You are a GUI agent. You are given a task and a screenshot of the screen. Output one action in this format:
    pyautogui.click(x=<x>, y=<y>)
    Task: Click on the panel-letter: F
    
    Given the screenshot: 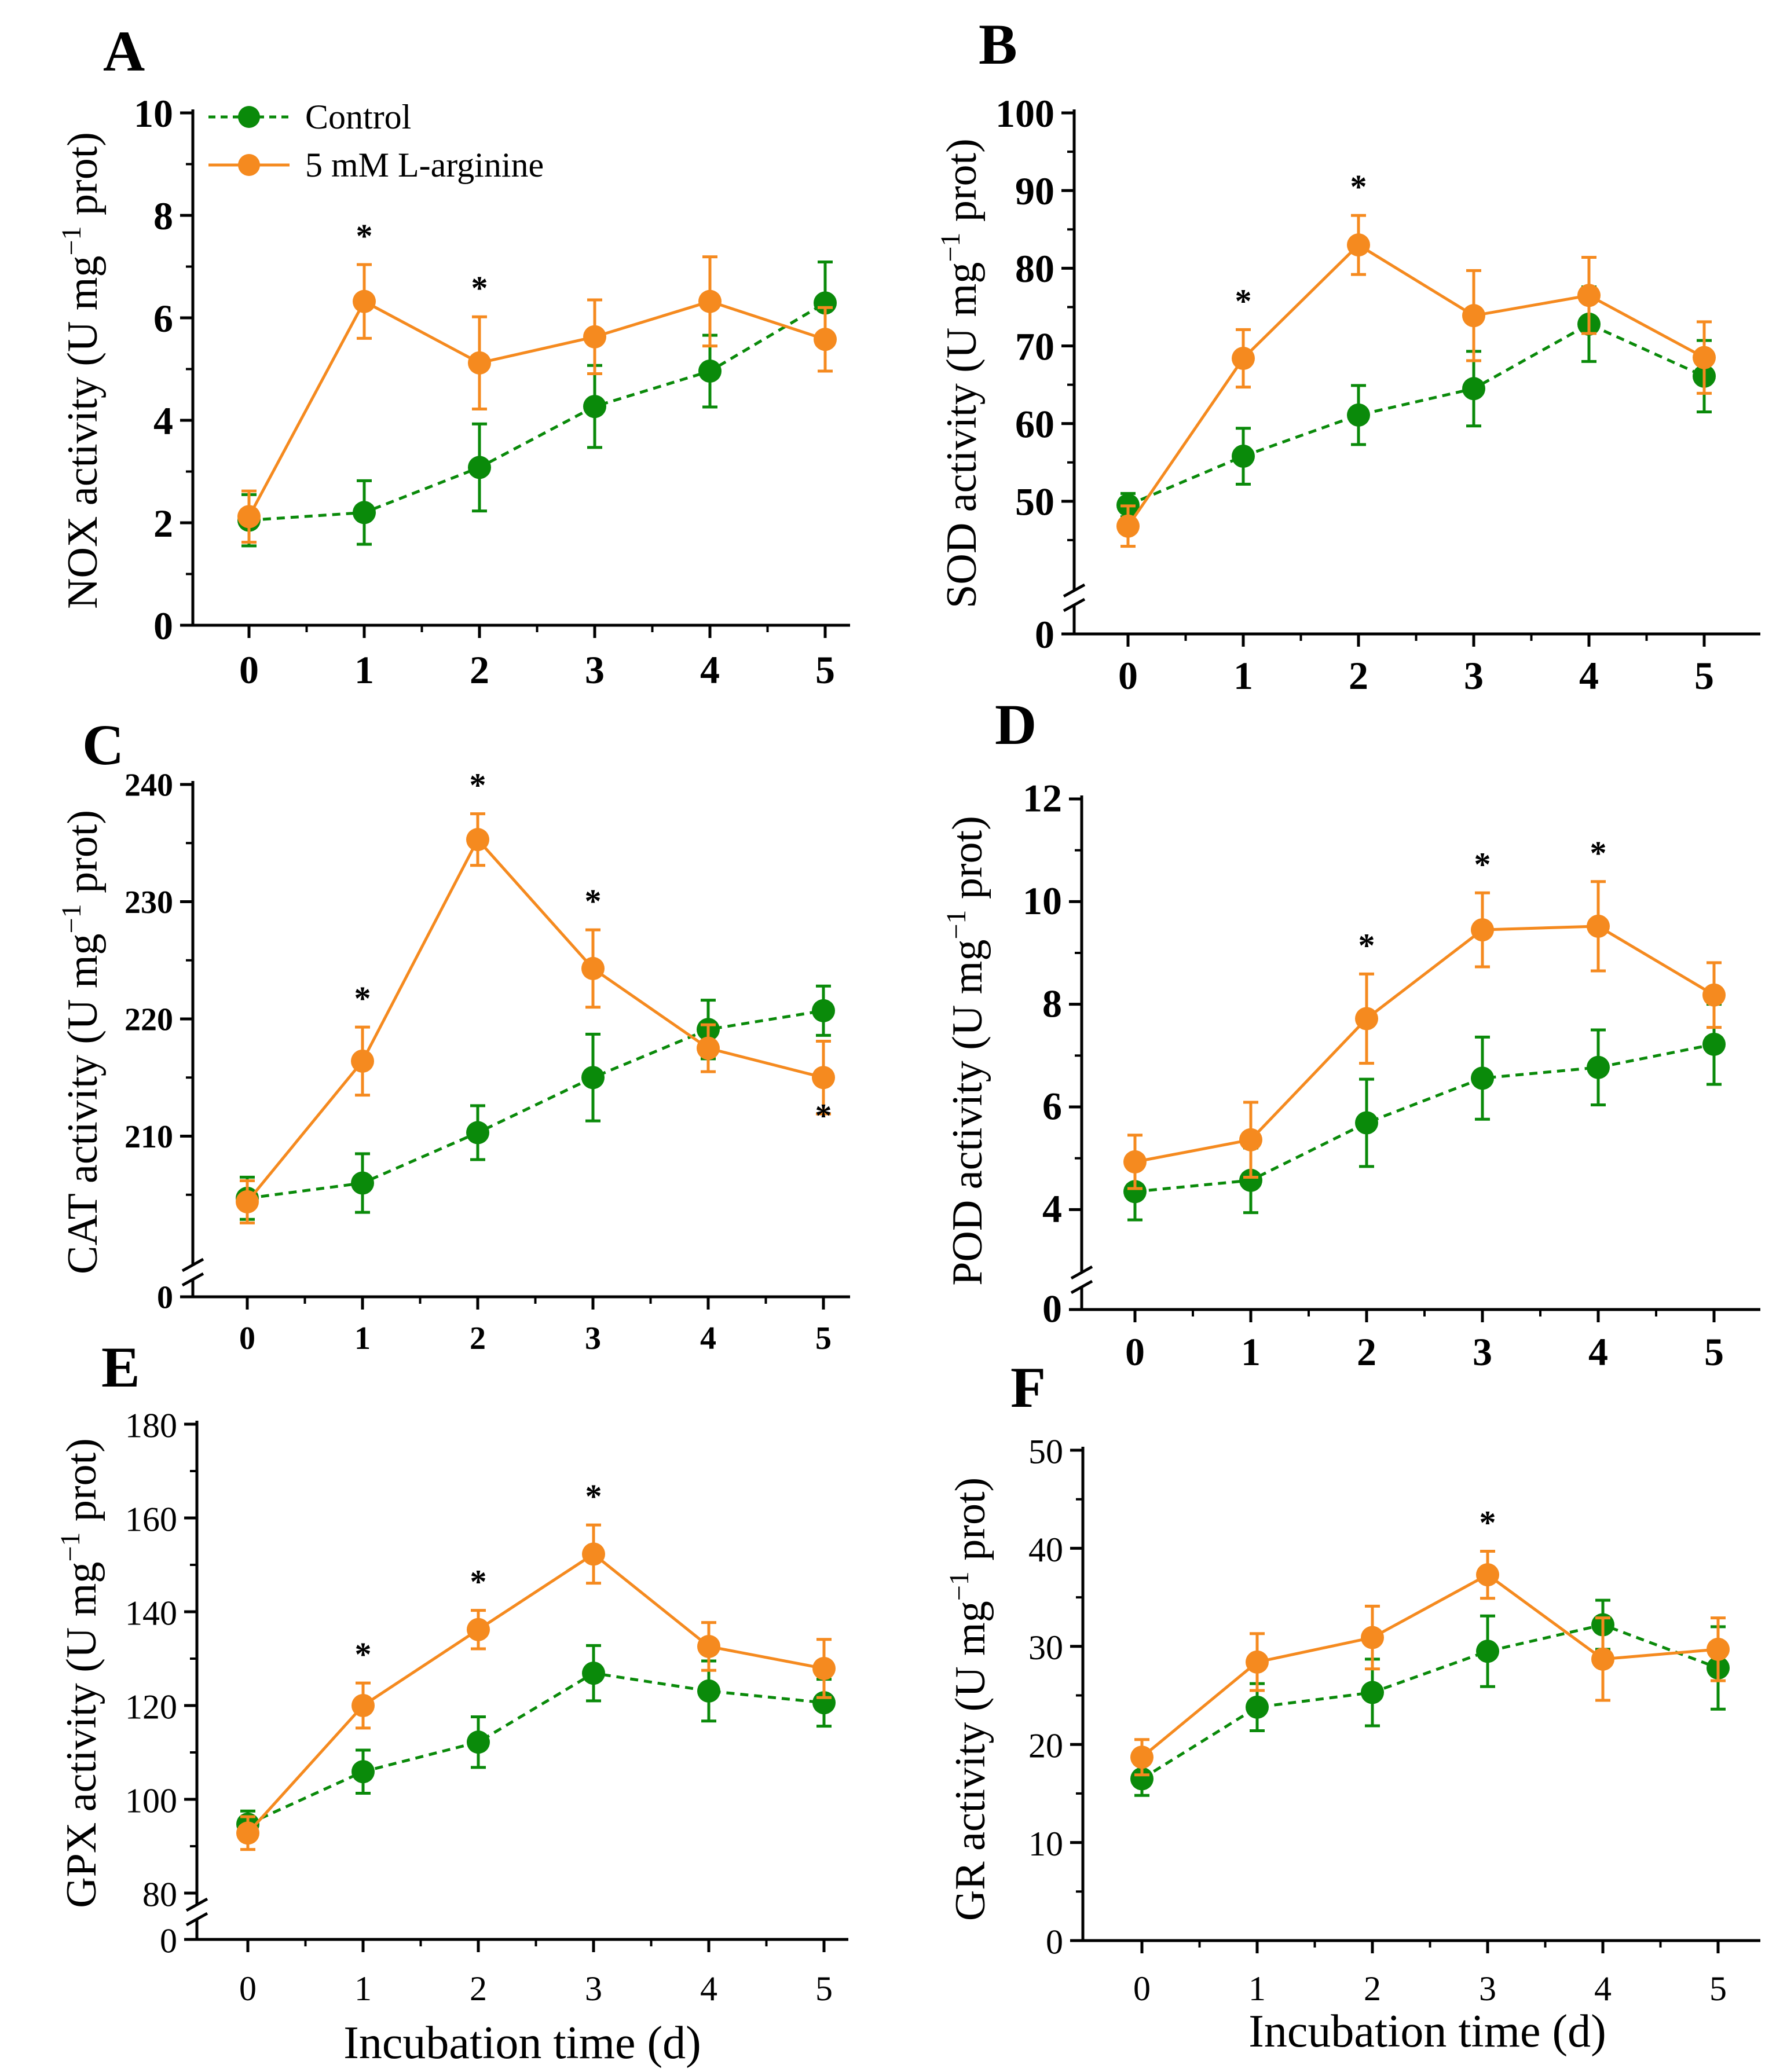 What is the action you would take?
    pyautogui.click(x=1028, y=1387)
    